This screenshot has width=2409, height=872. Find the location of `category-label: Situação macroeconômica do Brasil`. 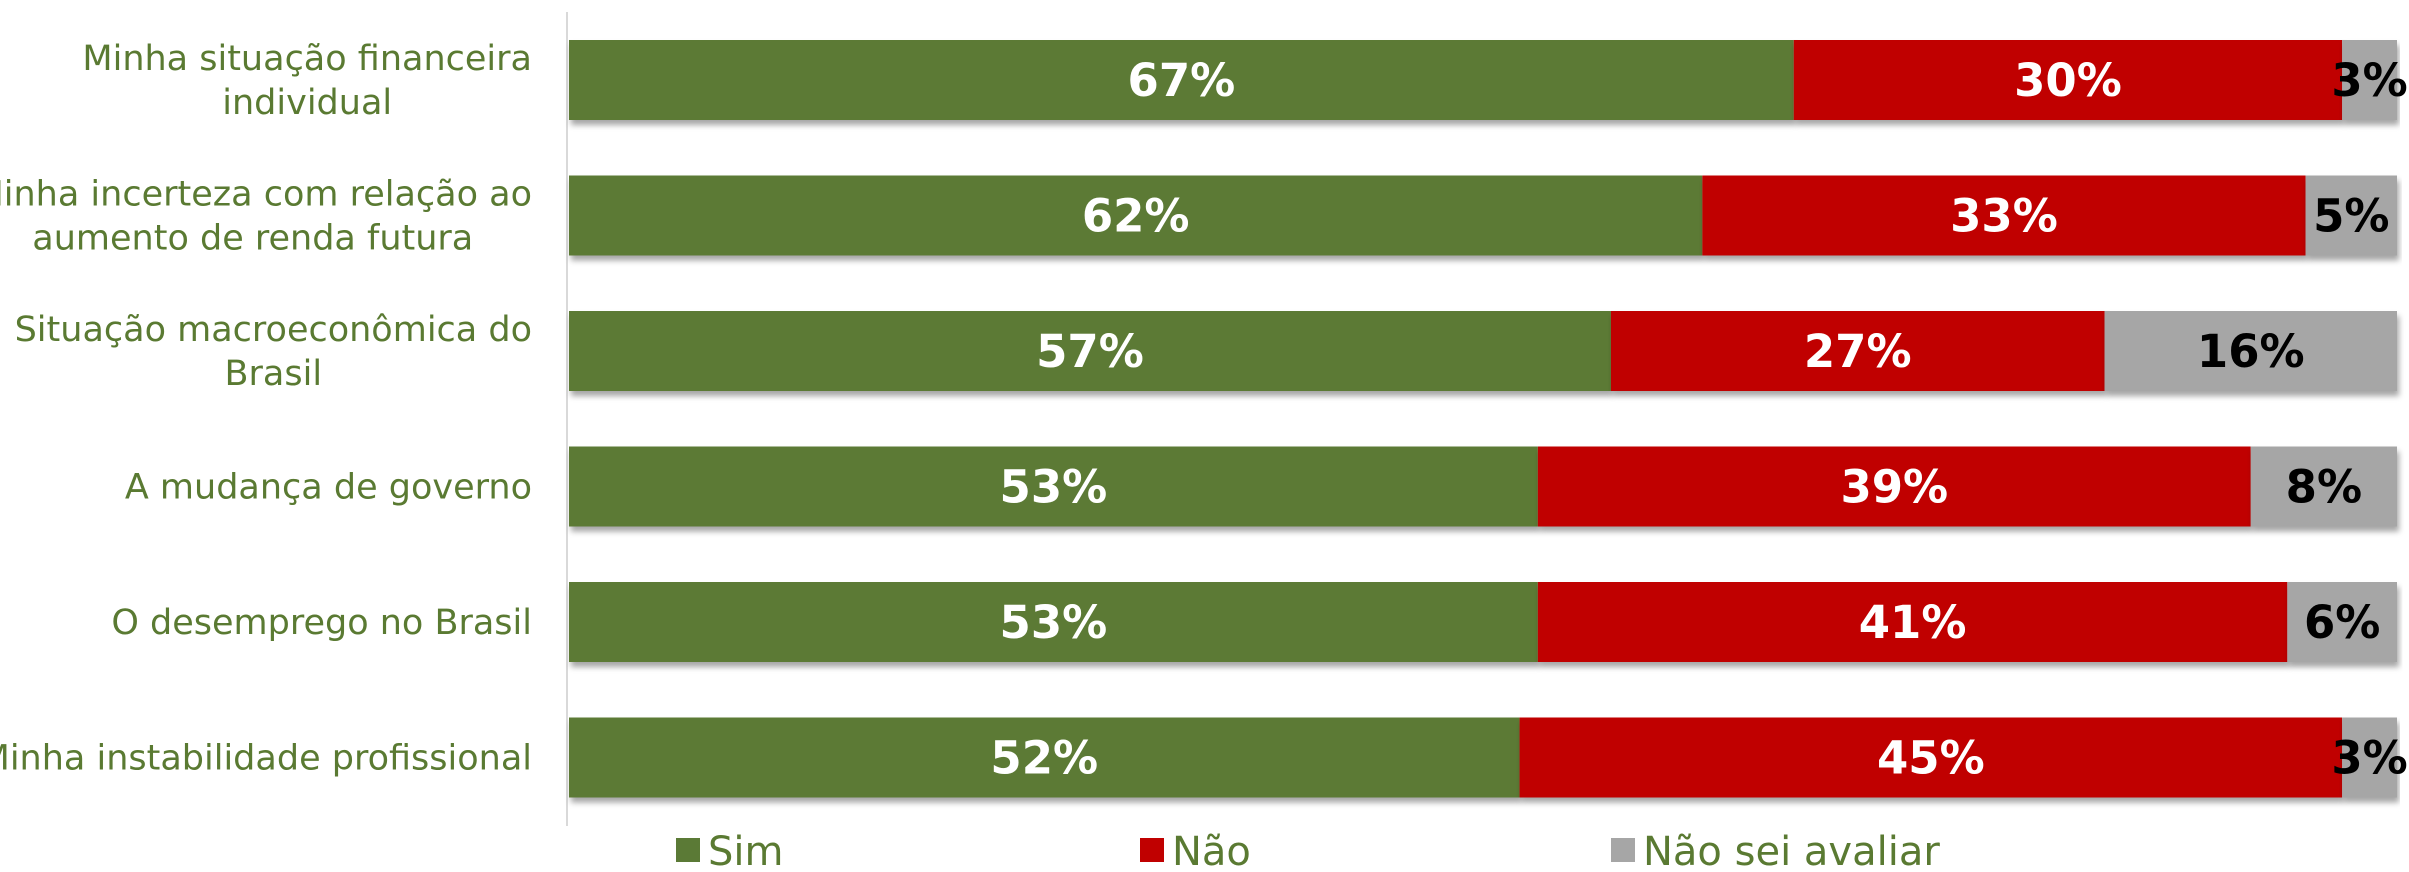

category-label: Situação macroeconômica do Brasil is located at coordinates (273, 352).